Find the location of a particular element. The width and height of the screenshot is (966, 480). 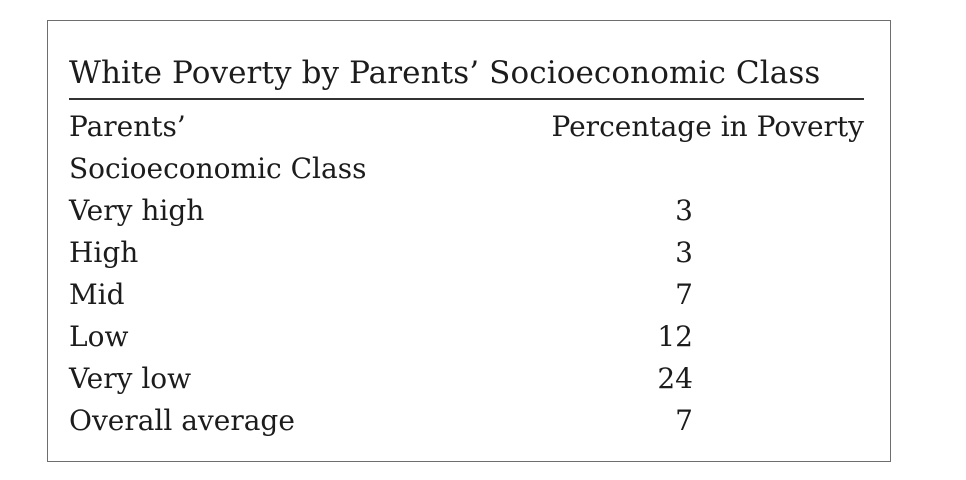

poverty-percentage: 12 is located at coordinates (675, 336).